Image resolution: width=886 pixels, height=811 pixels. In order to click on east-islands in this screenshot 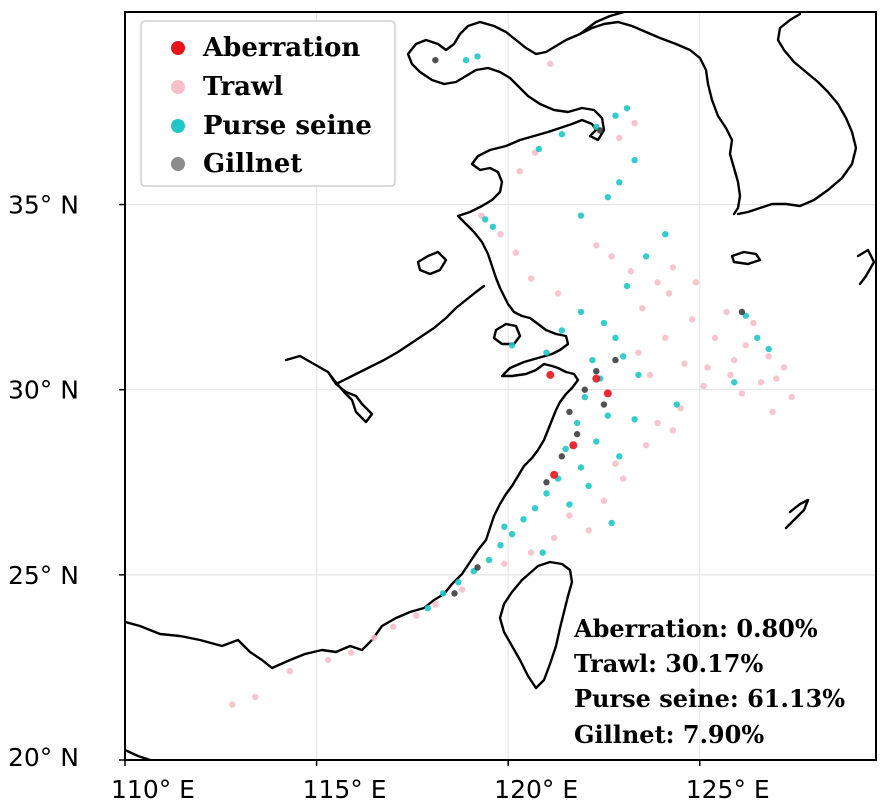, I will do `click(866, 267)`.